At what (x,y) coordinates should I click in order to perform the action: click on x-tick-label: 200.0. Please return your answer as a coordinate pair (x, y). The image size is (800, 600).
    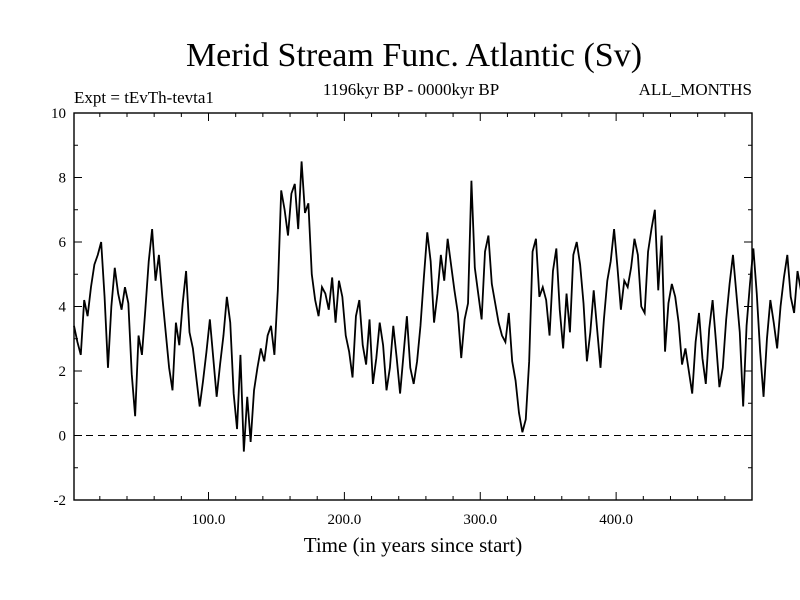
    Looking at the image, I should click on (345, 520).